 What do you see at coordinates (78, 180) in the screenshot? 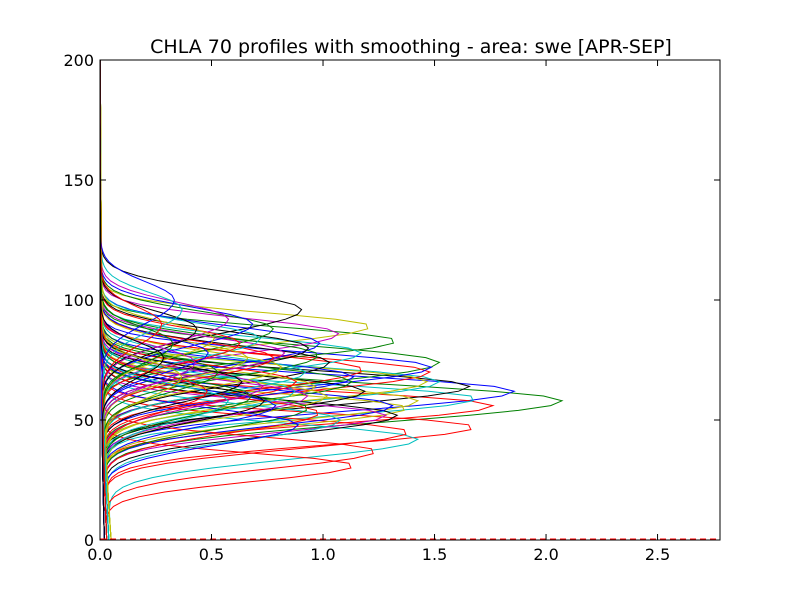
I see `y-tick-label: 150` at bounding box center [78, 180].